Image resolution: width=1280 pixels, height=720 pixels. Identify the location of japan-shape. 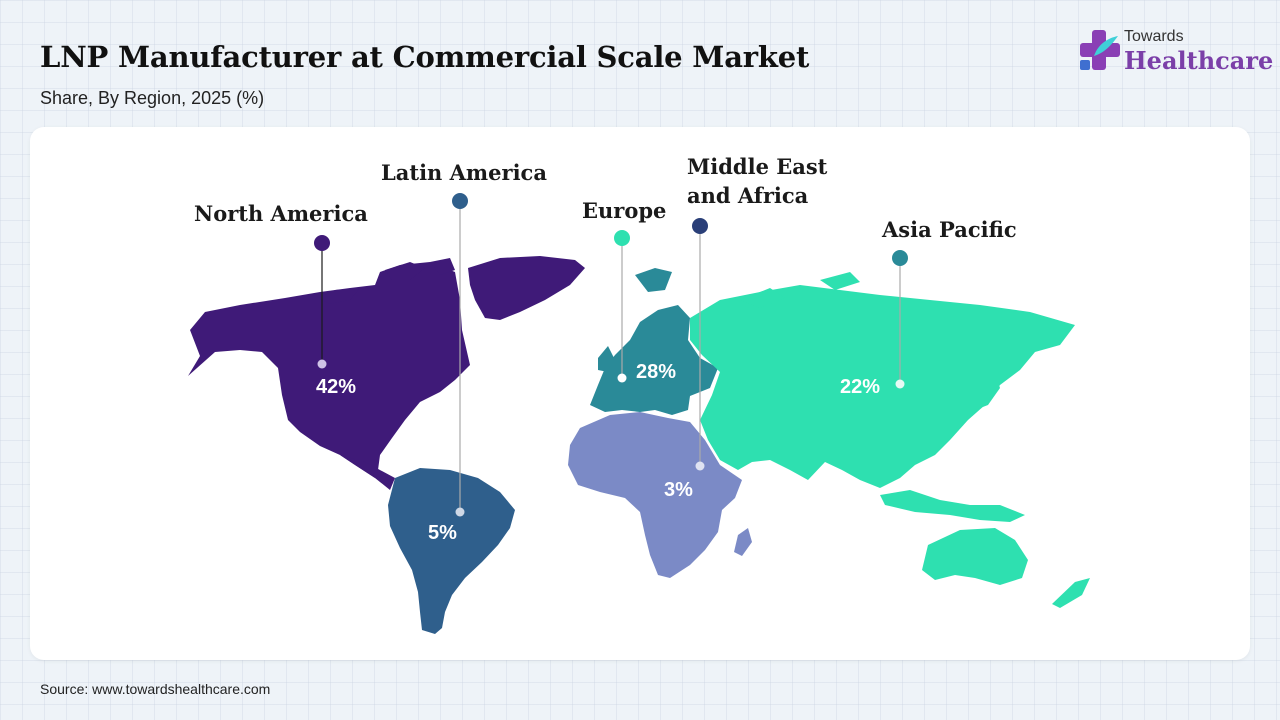
(987, 391).